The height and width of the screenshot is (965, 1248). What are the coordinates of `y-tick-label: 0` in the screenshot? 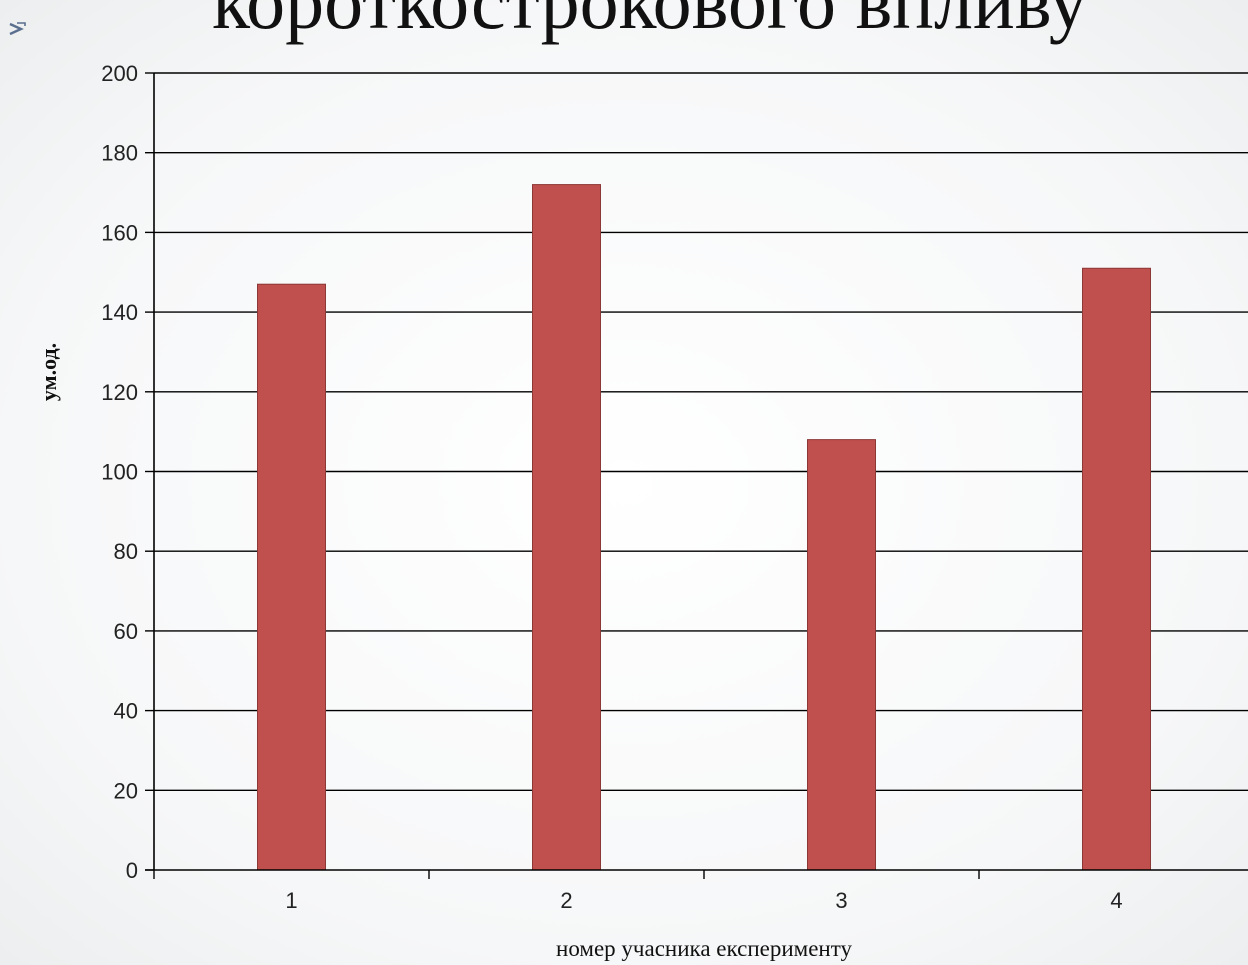 It's located at (132, 870).